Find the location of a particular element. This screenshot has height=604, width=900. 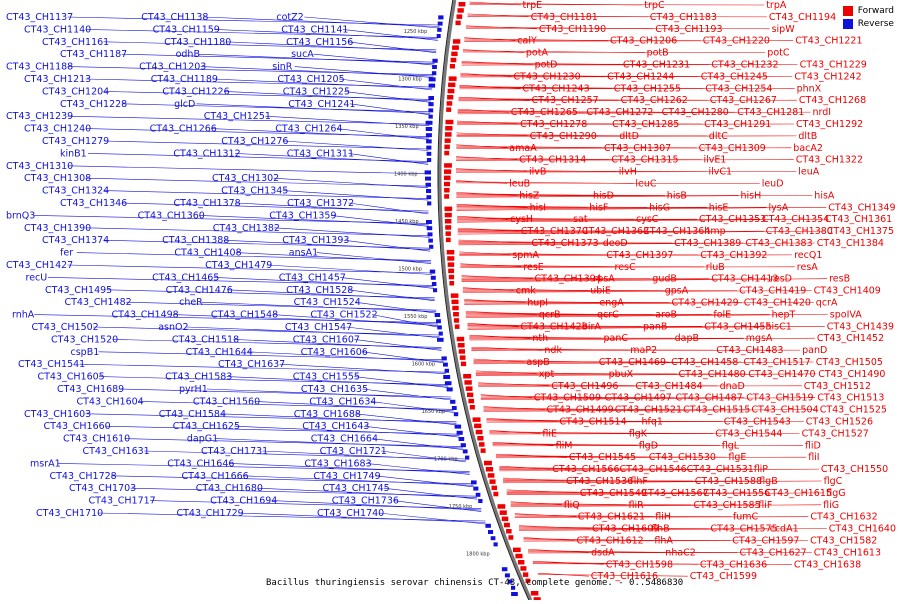

gene-label-forward: fliI is located at coordinates (813, 457).